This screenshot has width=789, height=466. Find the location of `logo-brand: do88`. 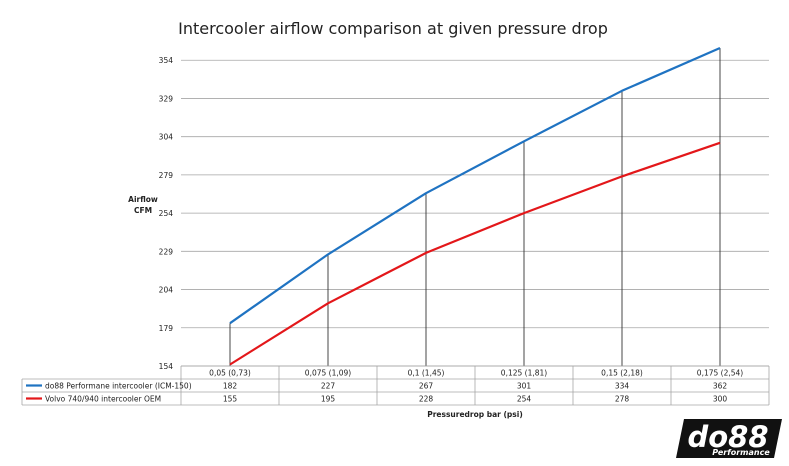

logo-brand: do88 is located at coordinates (727, 437).